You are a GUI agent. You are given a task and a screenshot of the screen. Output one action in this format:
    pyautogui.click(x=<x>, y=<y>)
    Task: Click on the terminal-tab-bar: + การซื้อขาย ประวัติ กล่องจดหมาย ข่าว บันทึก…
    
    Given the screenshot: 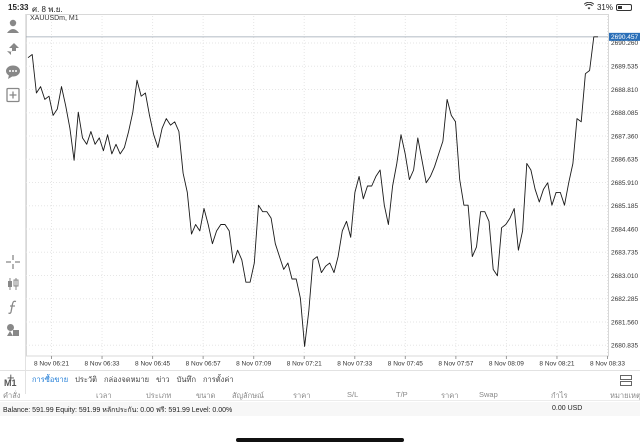 What is the action you would take?
    pyautogui.click(x=320, y=378)
    